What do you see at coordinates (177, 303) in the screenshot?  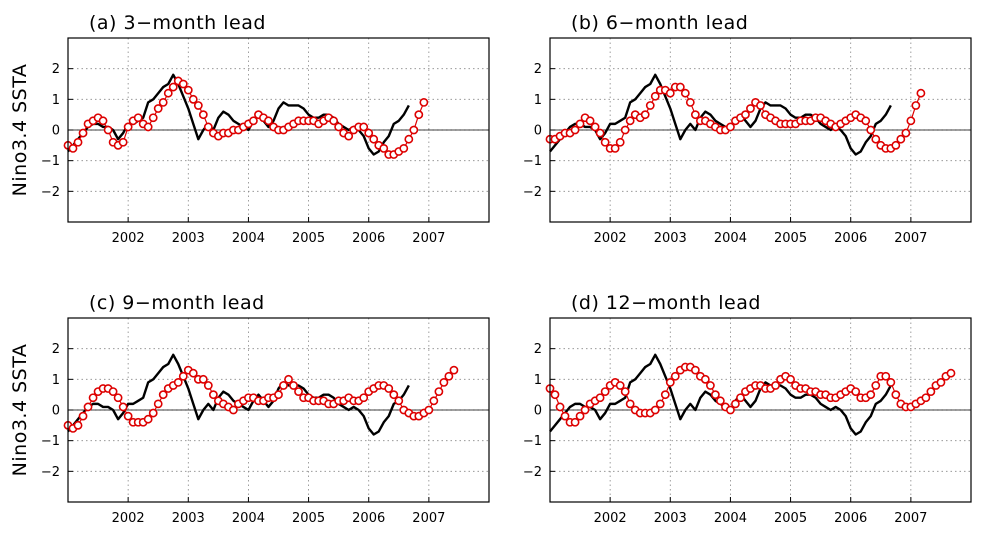 I see `panel-title: (c) 9−month lead` at bounding box center [177, 303].